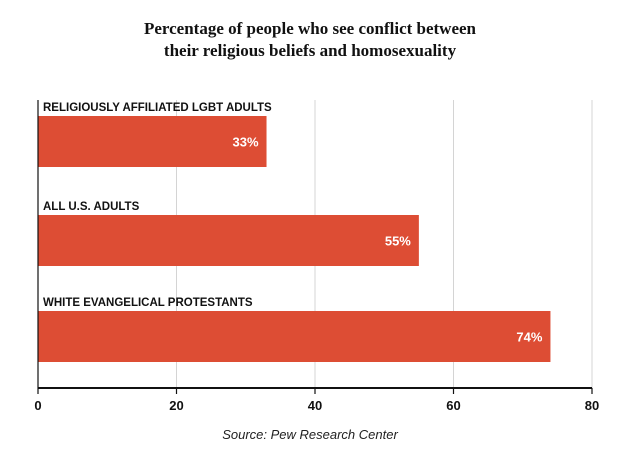  I want to click on source-note: Source: Pew Research Center, so click(310, 434).